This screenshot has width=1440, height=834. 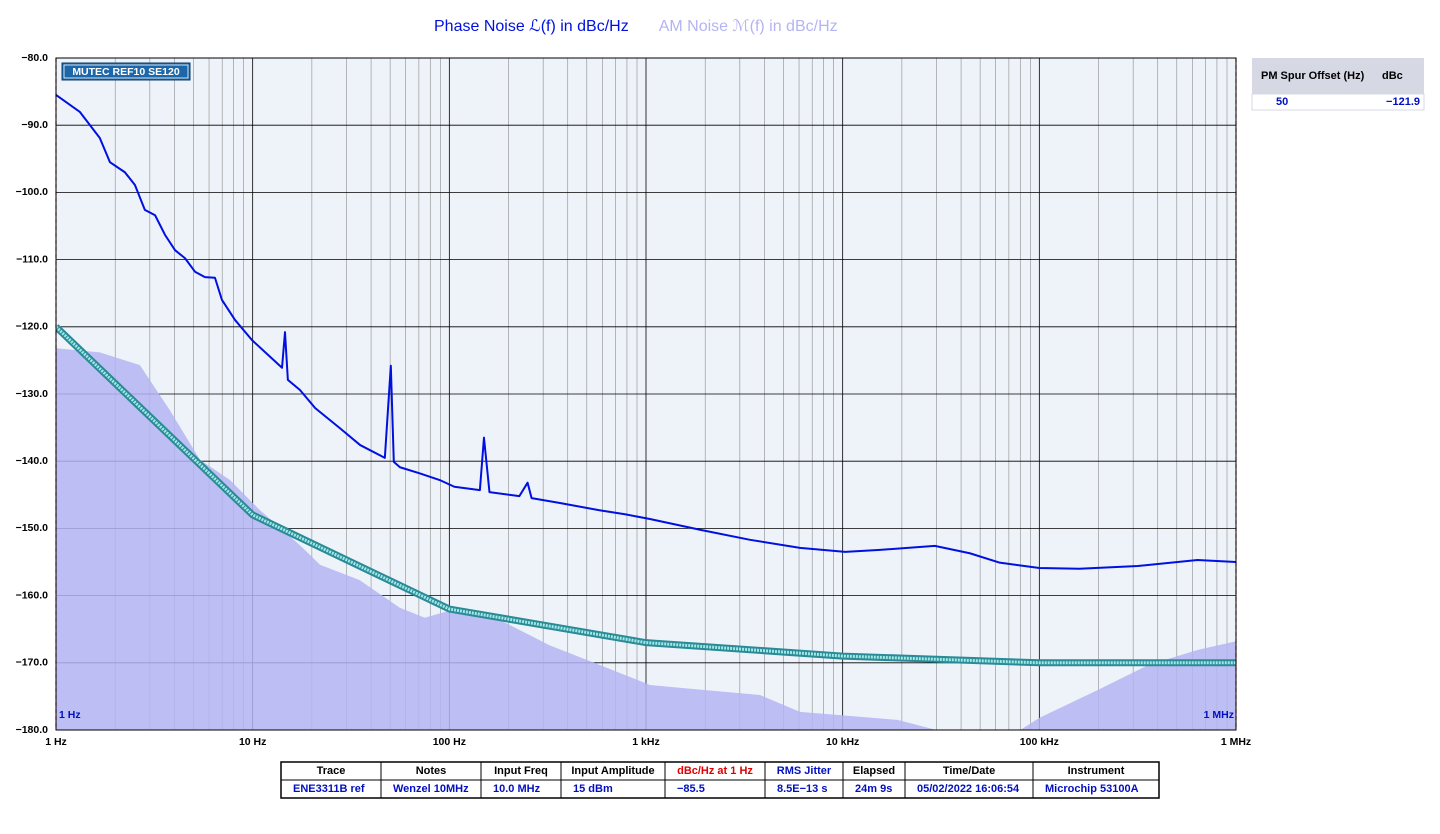 I want to click on summary-table-header: Time/Date, so click(x=969, y=771).